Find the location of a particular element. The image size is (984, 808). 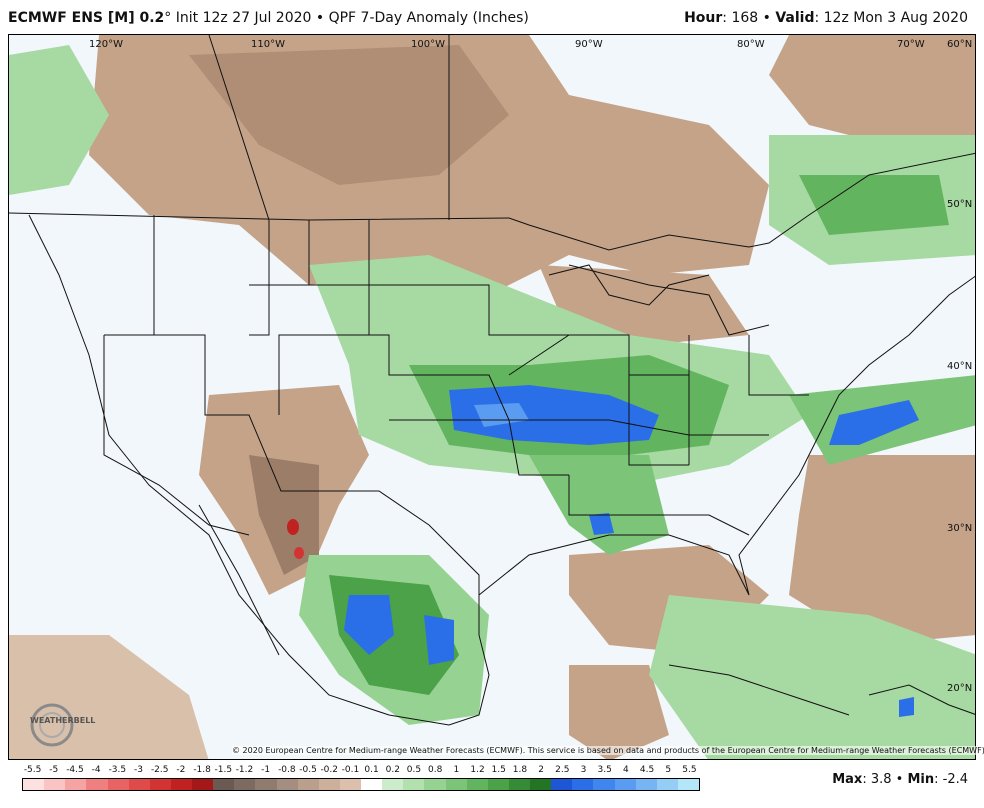

heavy-rain-kansas-core is located at coordinates (501, 415).